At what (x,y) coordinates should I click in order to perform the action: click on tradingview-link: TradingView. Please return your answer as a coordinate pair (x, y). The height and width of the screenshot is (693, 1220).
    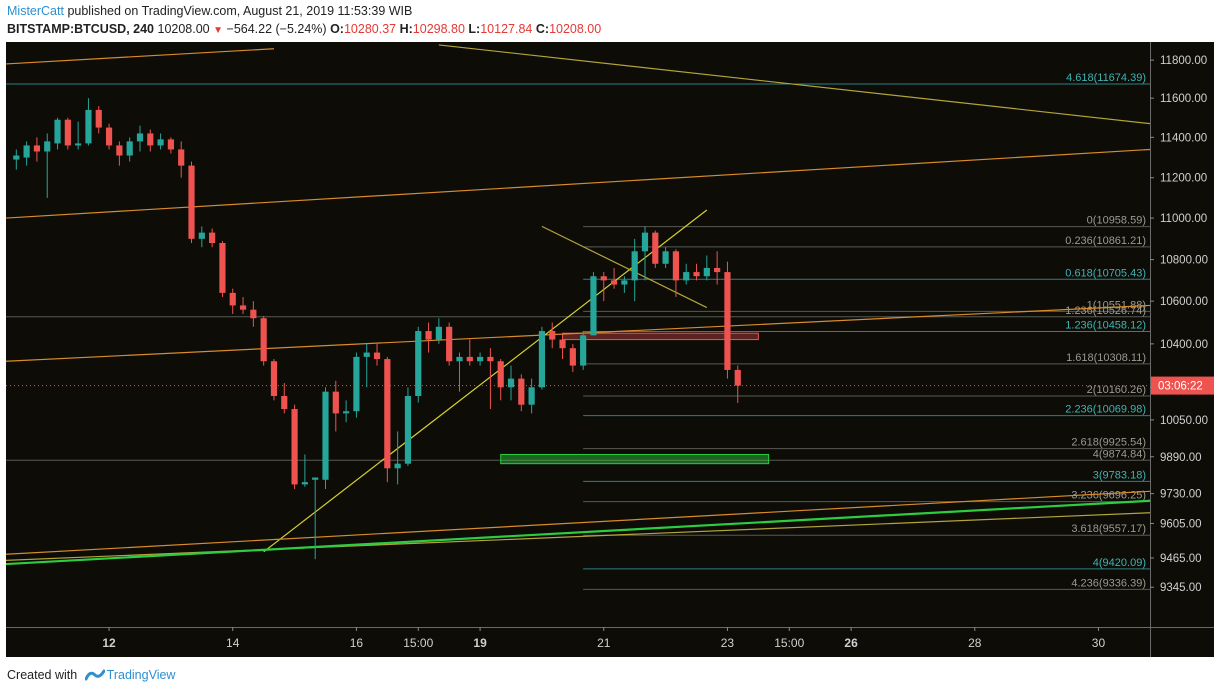
    Looking at the image, I should click on (141, 675).